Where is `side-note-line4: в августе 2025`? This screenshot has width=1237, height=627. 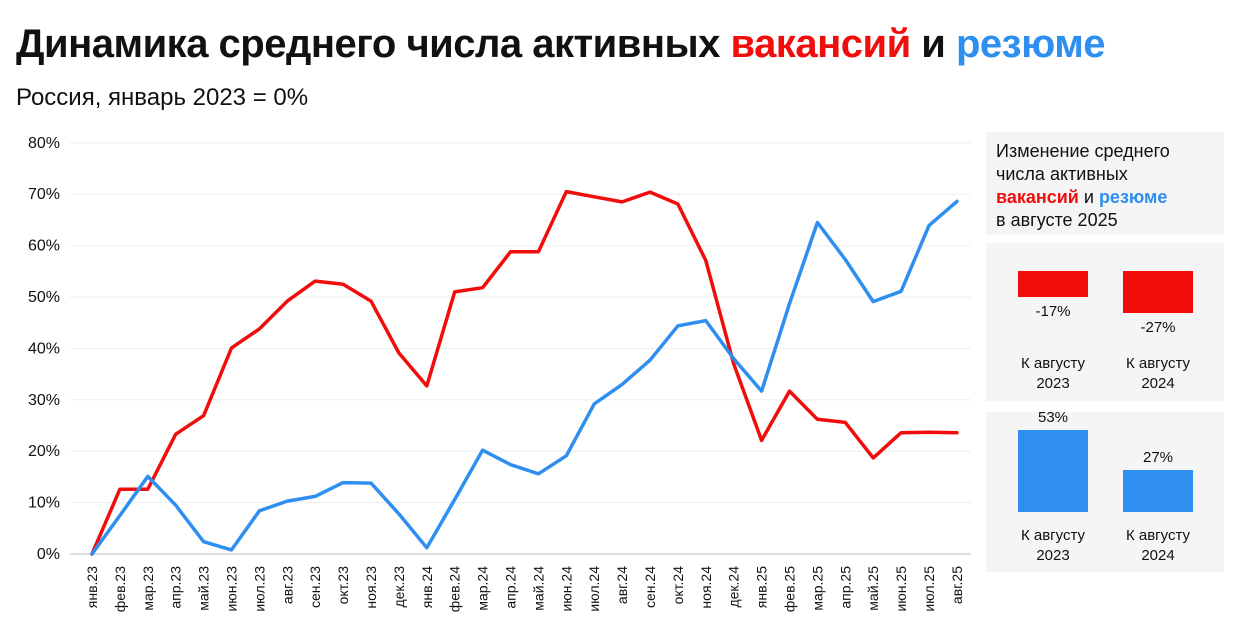 side-note-line4: в августе 2025 is located at coordinates (1057, 220).